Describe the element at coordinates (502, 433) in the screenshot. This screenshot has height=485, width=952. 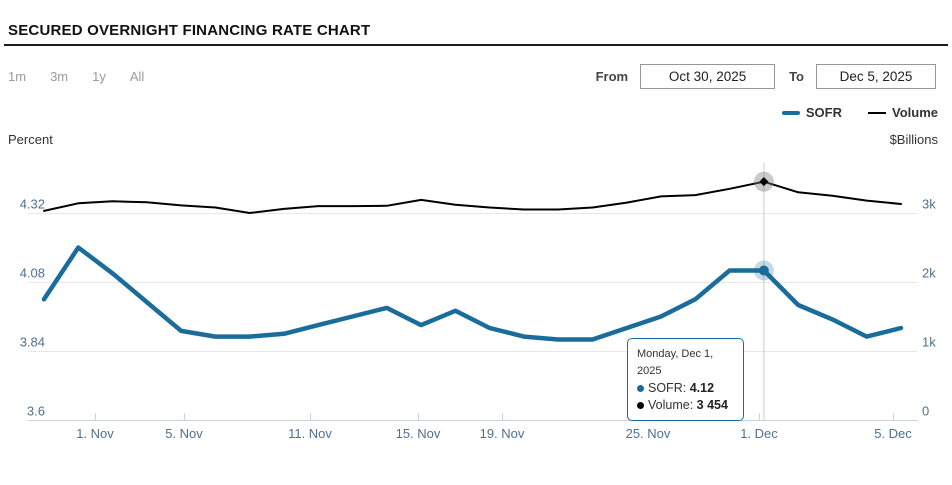
I see `x-tick-label: 19. Nov` at that location.